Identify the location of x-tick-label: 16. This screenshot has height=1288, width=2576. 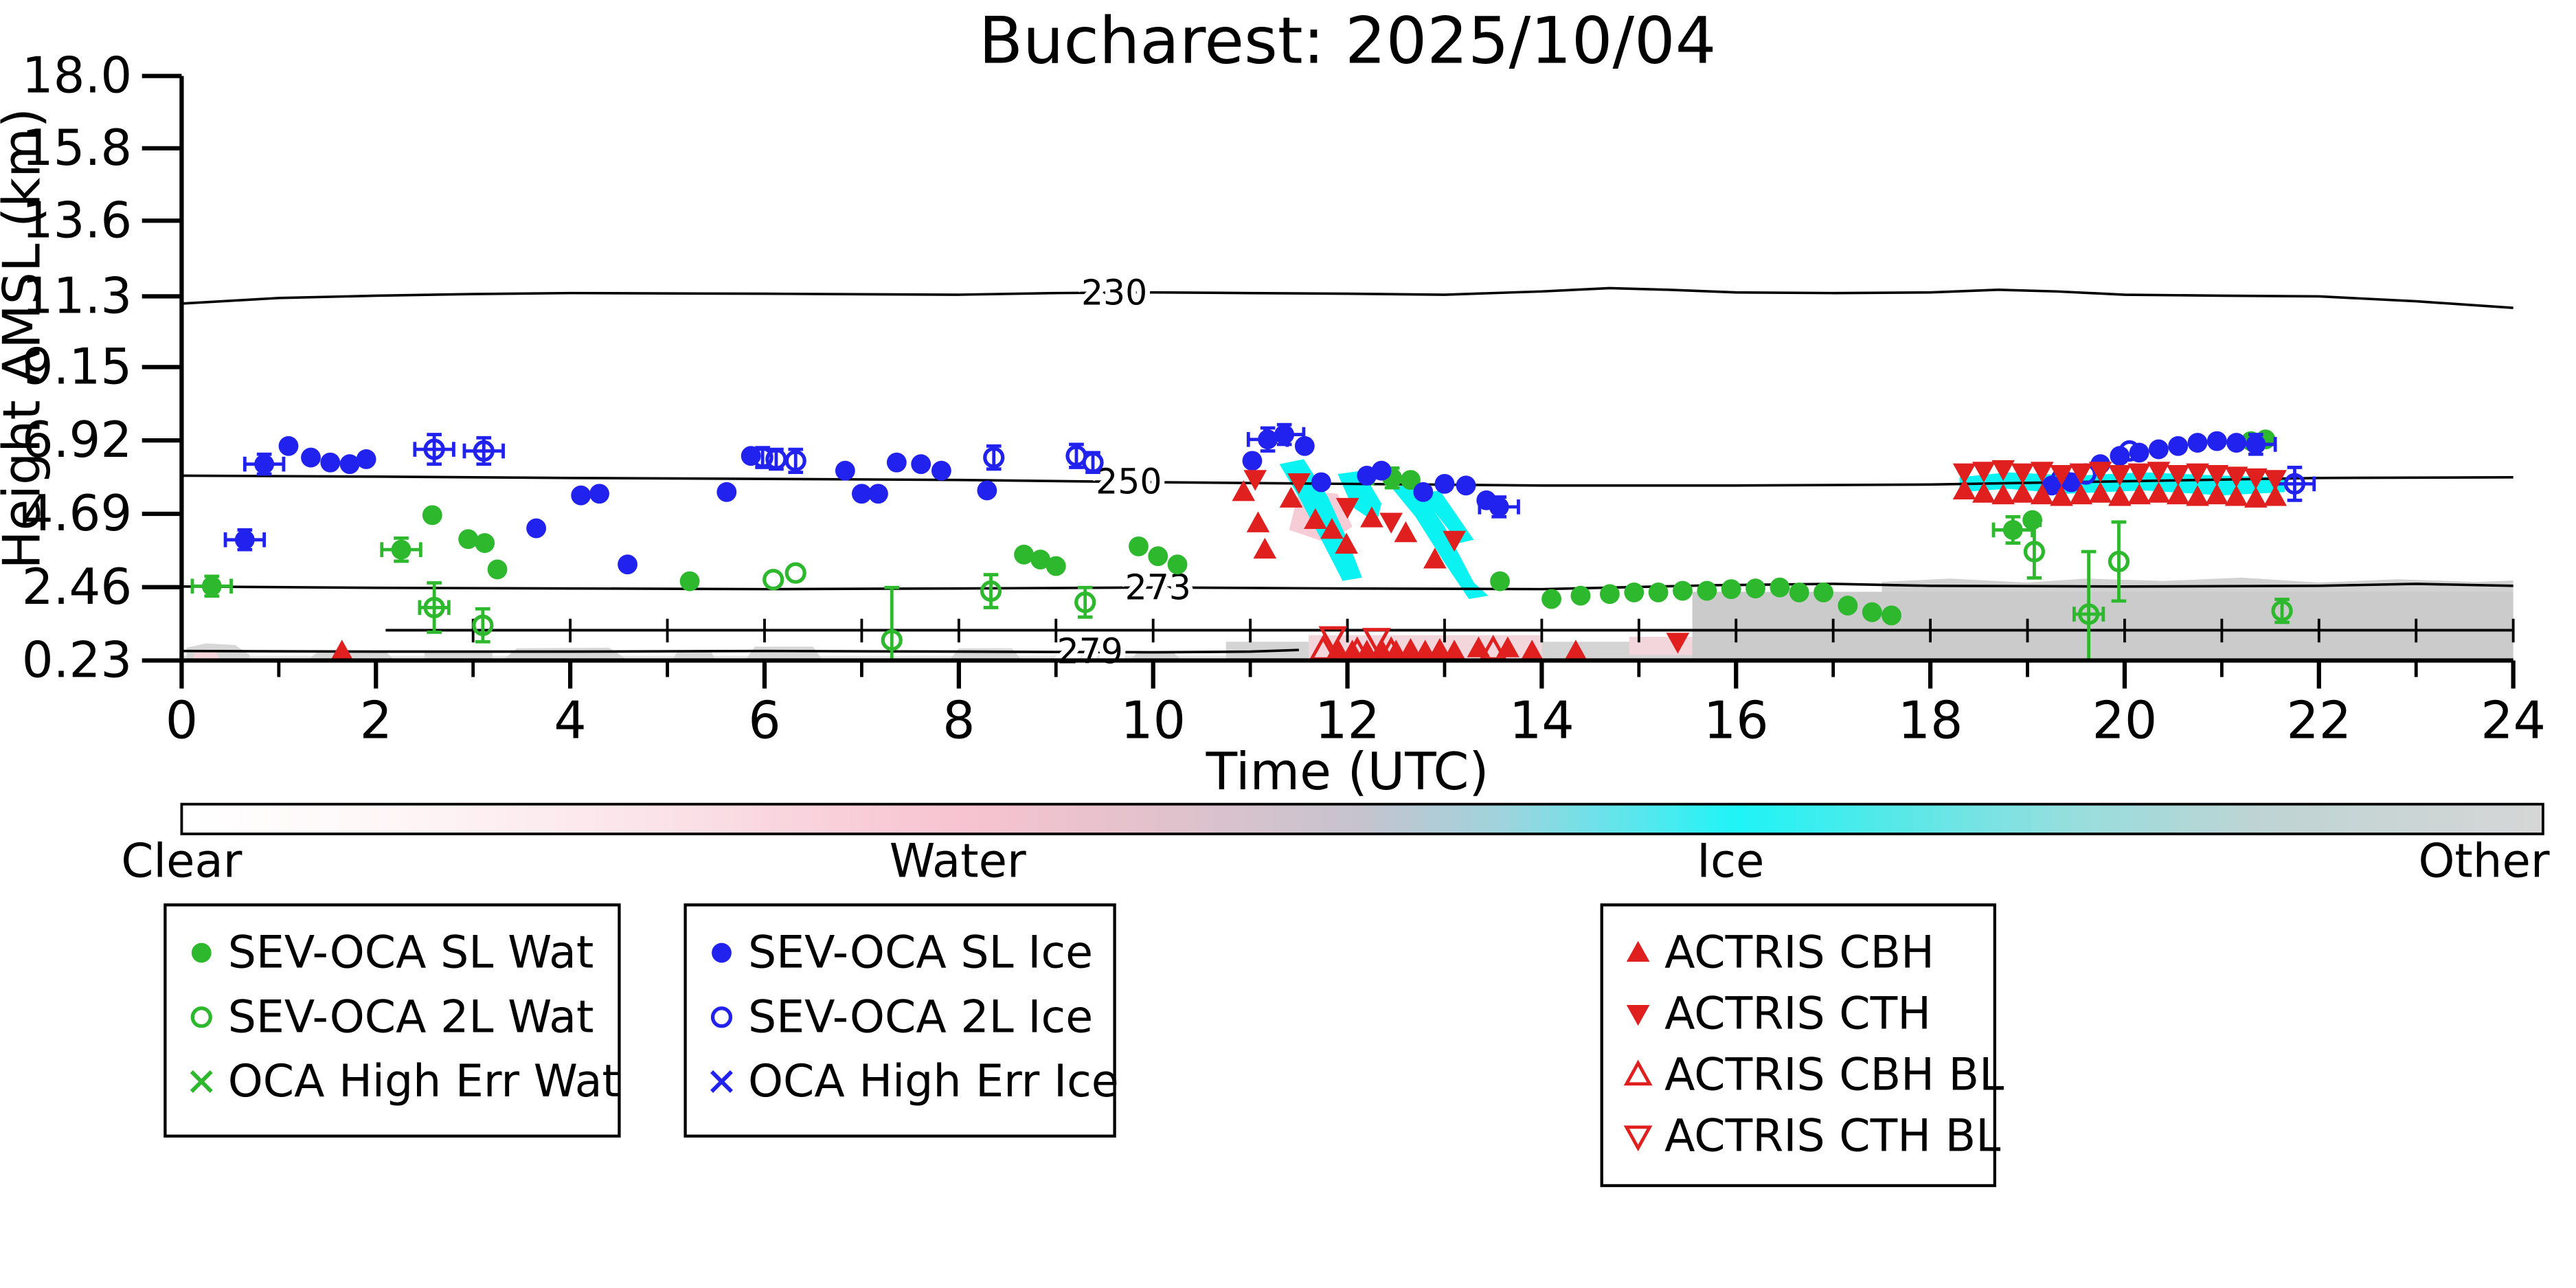
(1736, 721).